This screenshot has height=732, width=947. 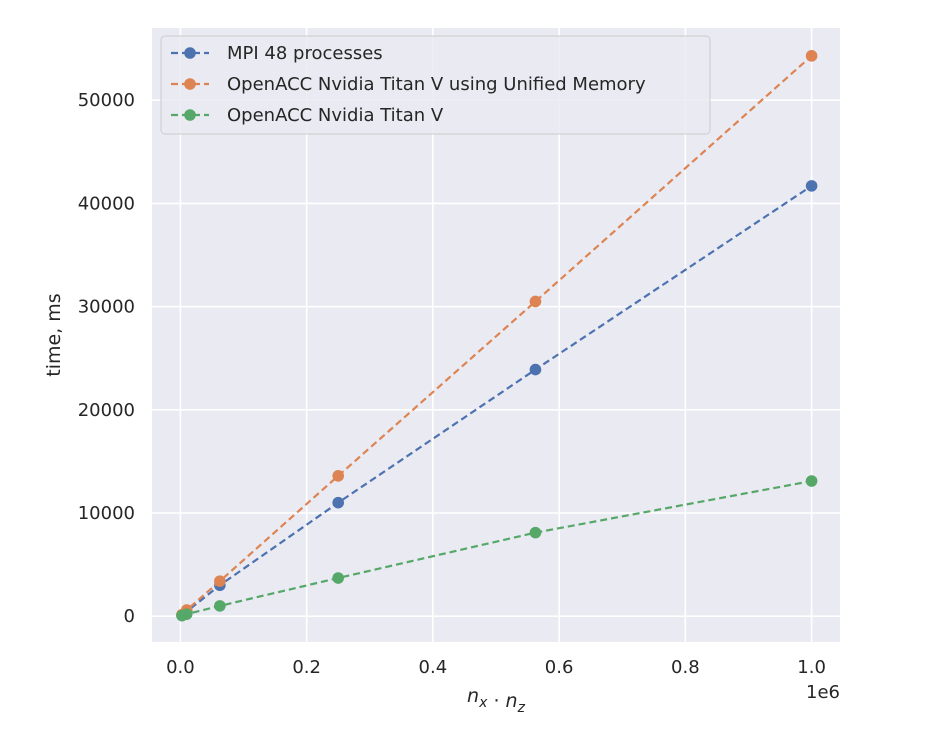 What do you see at coordinates (305, 53) in the screenshot?
I see `legend-label: MPI 48 processes` at bounding box center [305, 53].